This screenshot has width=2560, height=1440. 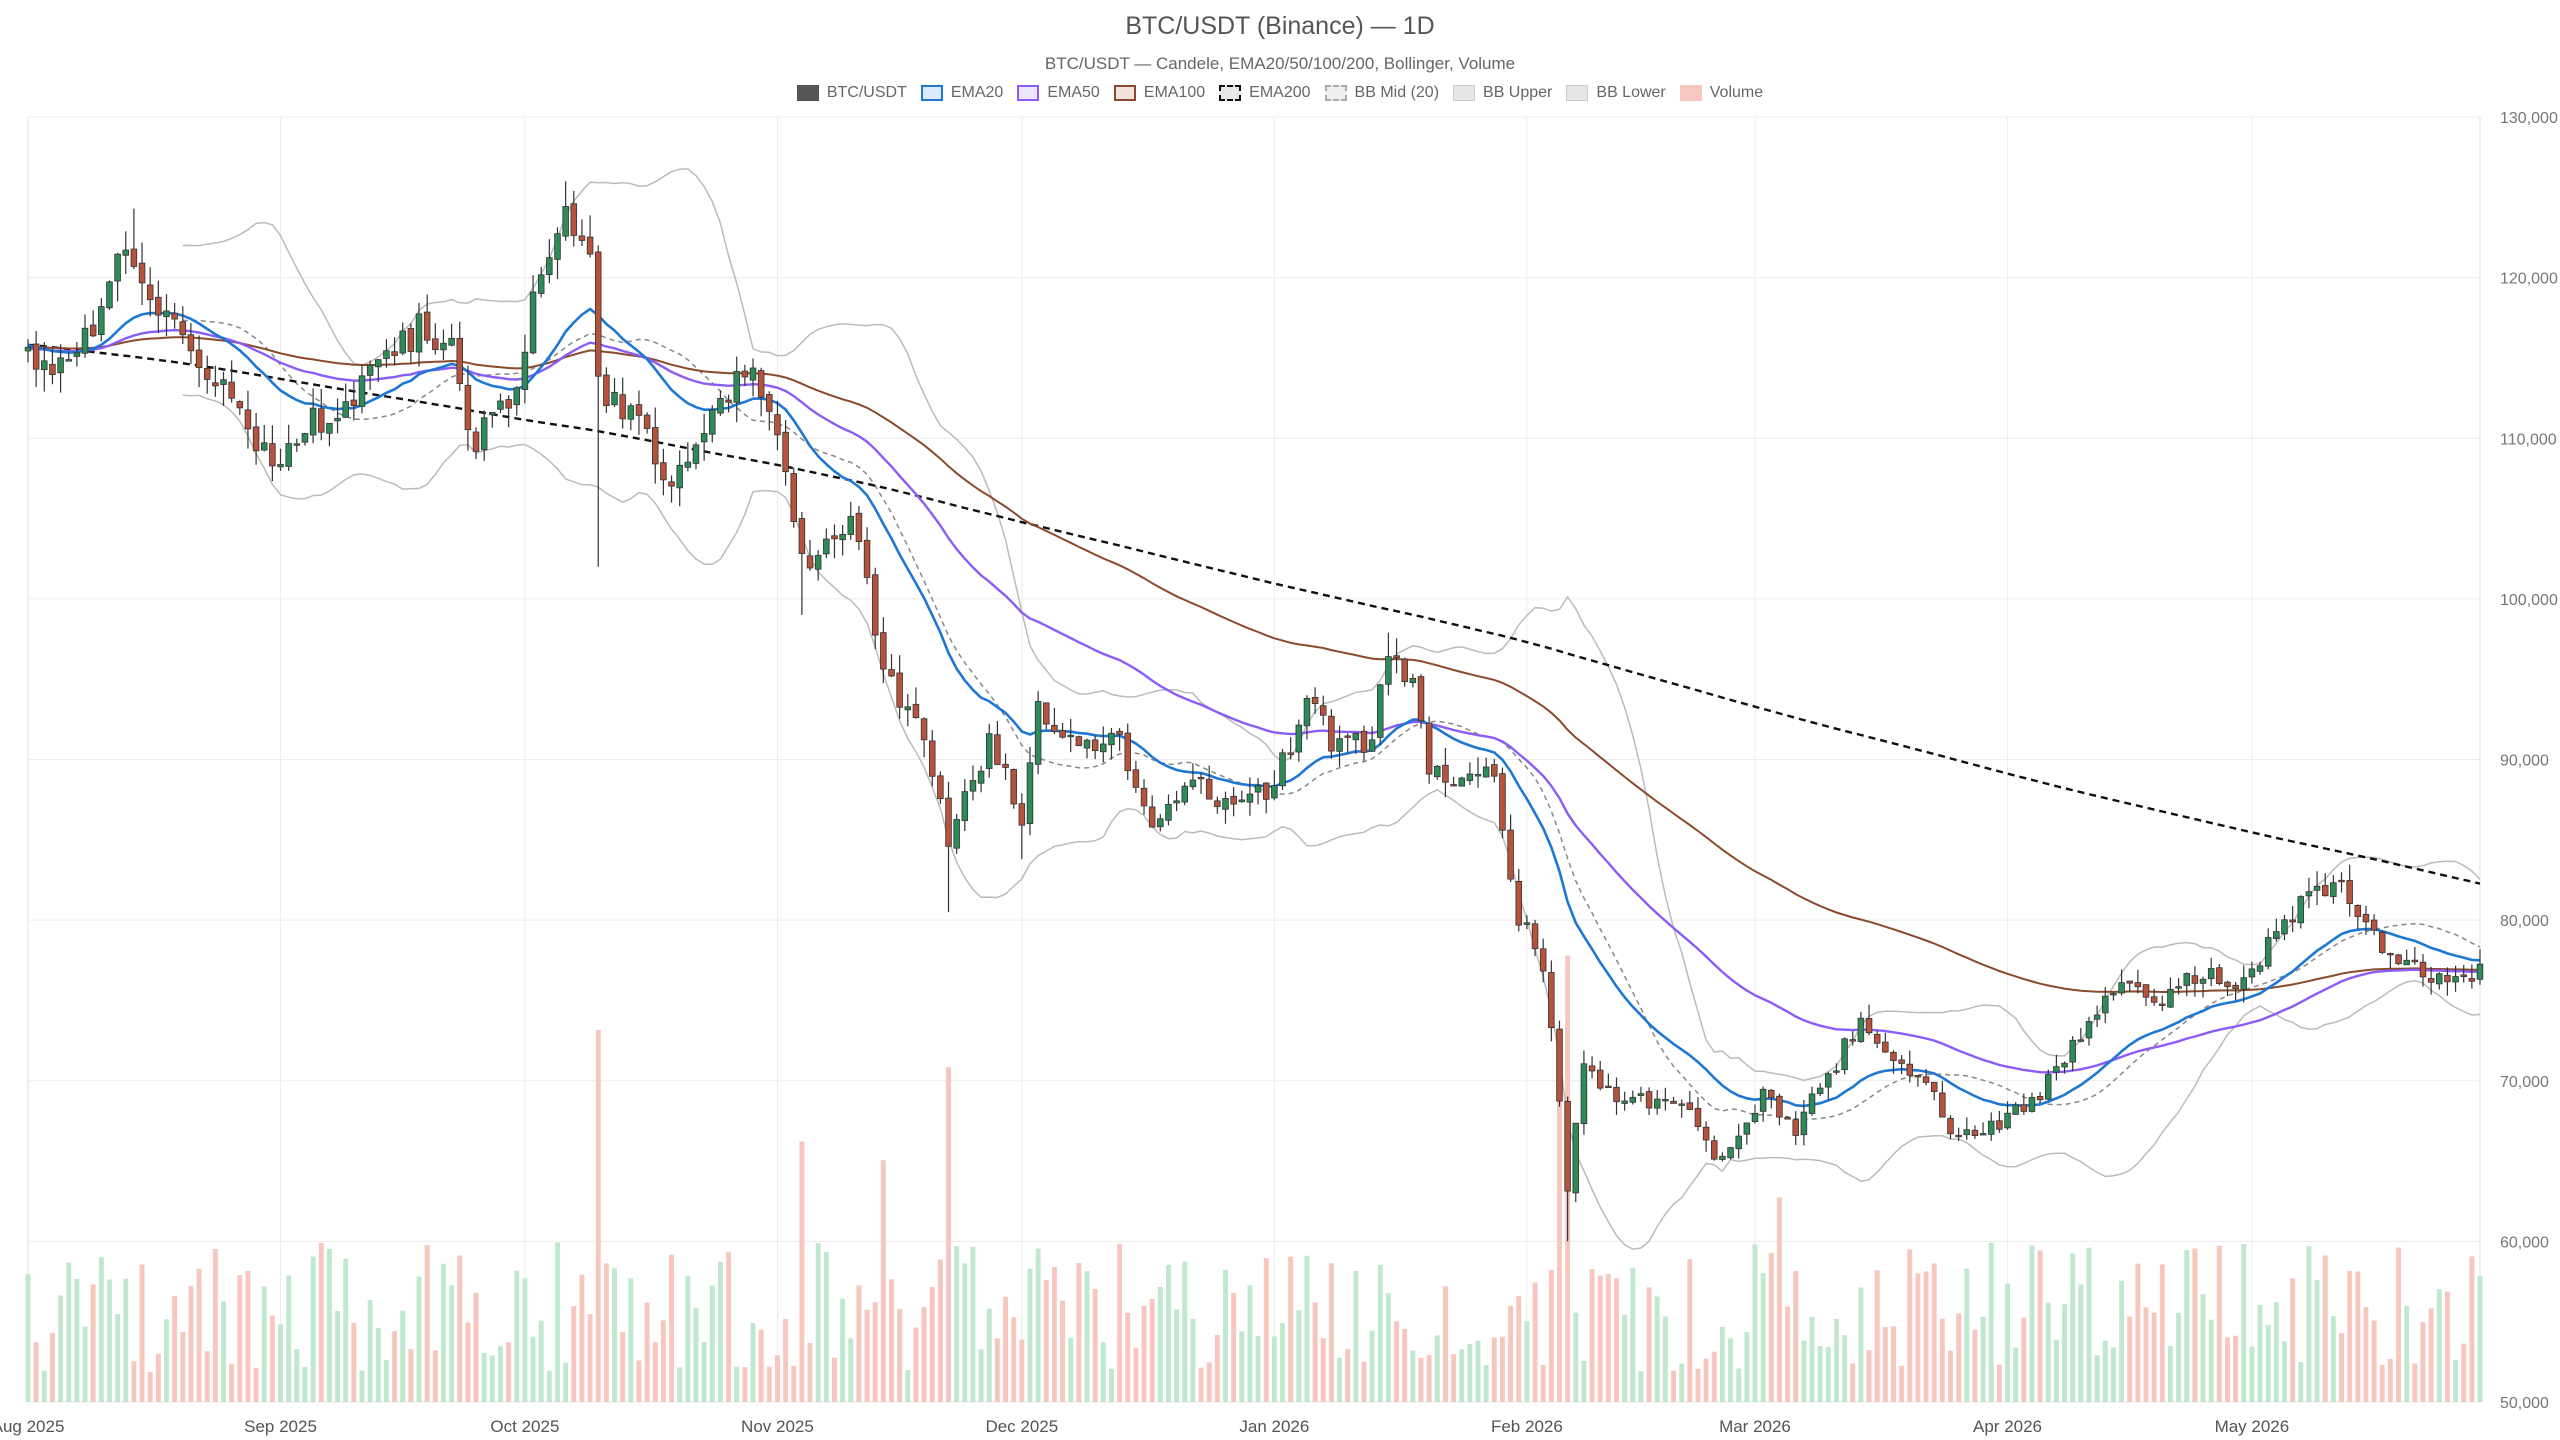 What do you see at coordinates (2524, 1403) in the screenshot?
I see `y-tick-label: 50,000` at bounding box center [2524, 1403].